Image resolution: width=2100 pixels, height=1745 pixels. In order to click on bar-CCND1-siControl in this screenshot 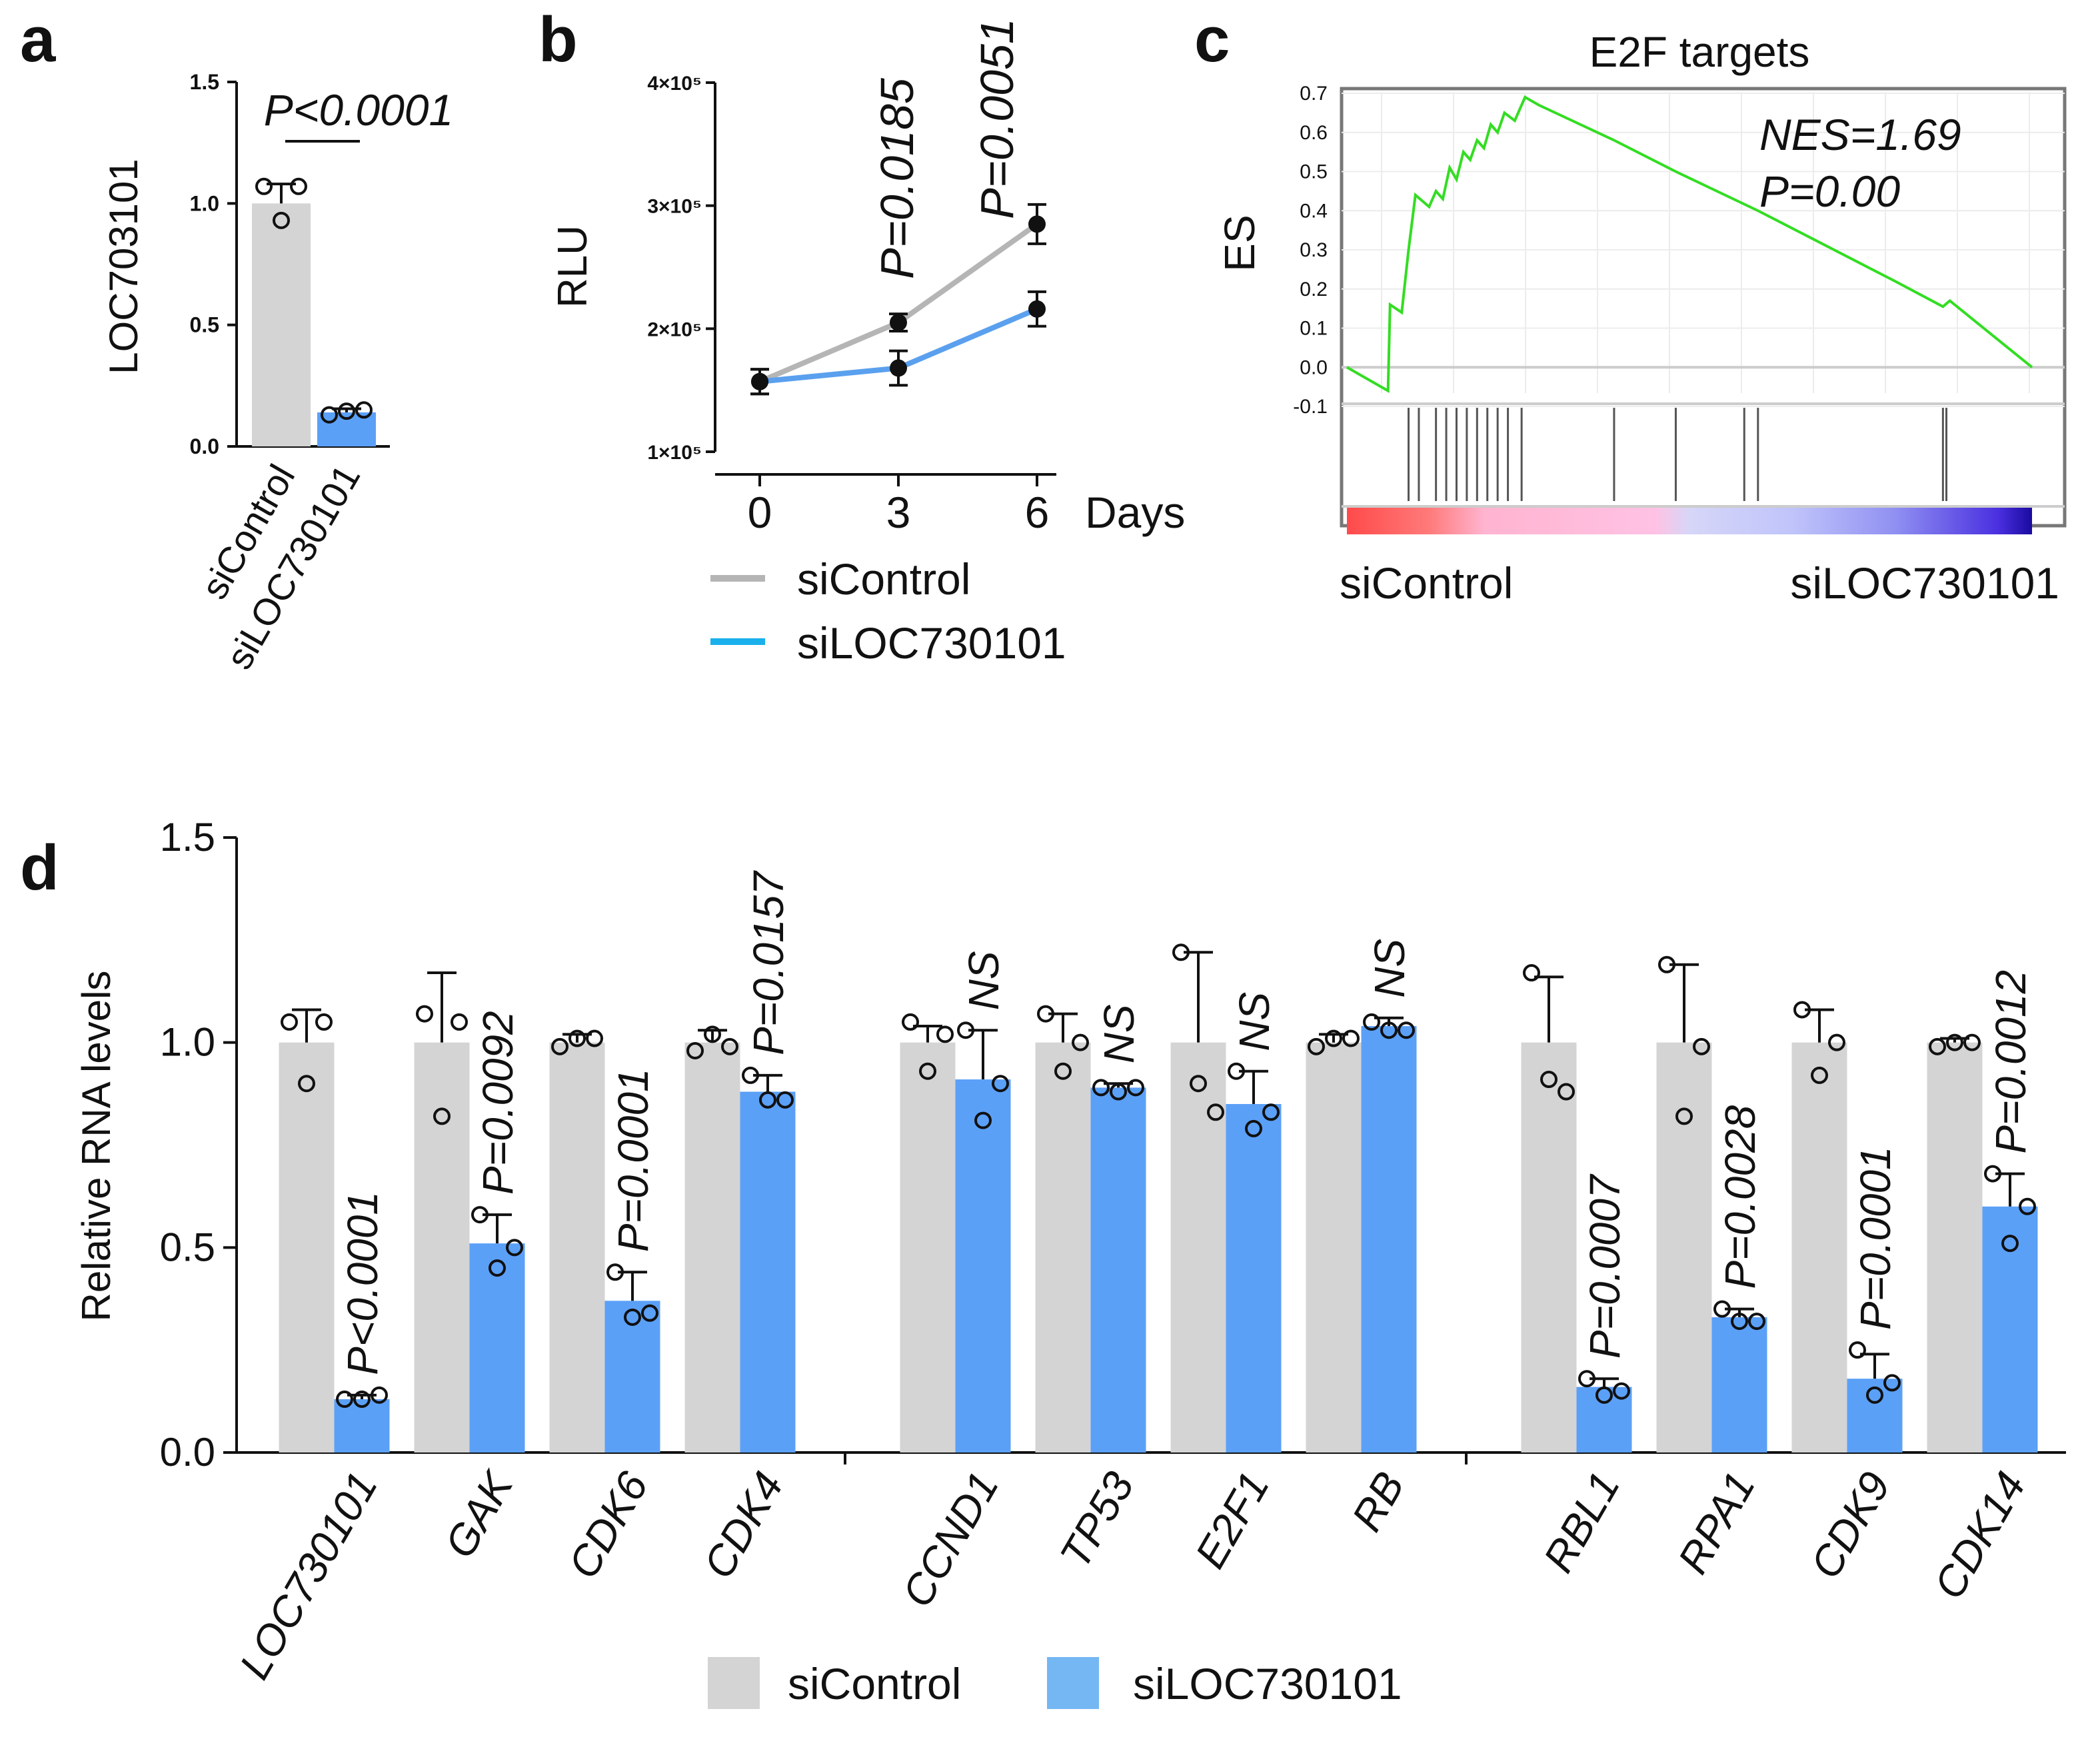, I will do `click(928, 1247)`.